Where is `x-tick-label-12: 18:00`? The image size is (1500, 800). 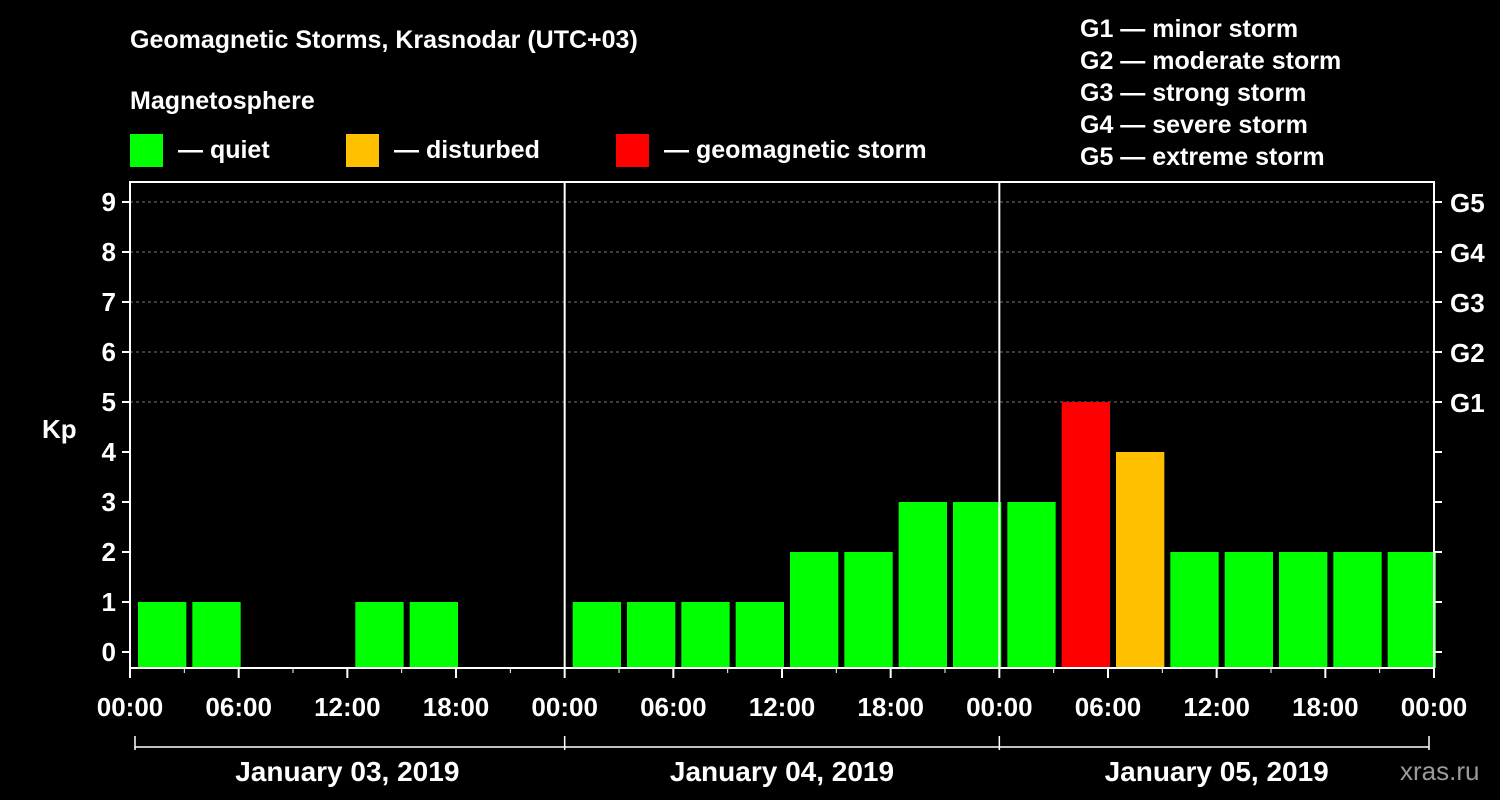 x-tick-label-12: 18:00 is located at coordinates (1325, 707).